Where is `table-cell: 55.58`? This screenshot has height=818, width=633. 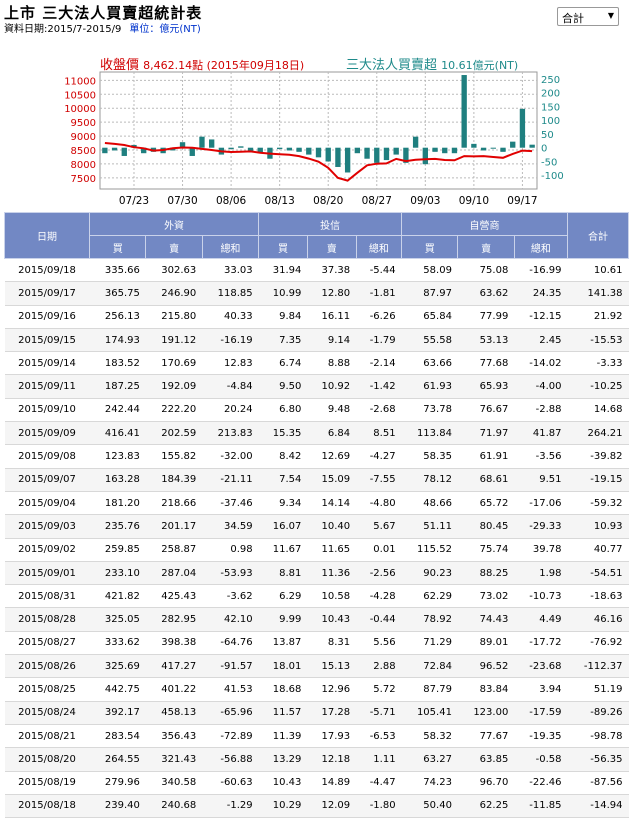 table-cell: 55.58 is located at coordinates (429, 340).